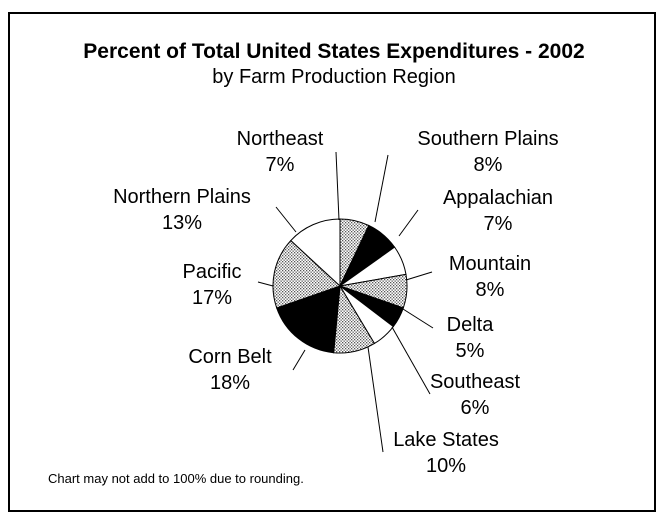 This screenshot has height=521, width=668. I want to click on slice-value-northeast: 7%, so click(280, 165).